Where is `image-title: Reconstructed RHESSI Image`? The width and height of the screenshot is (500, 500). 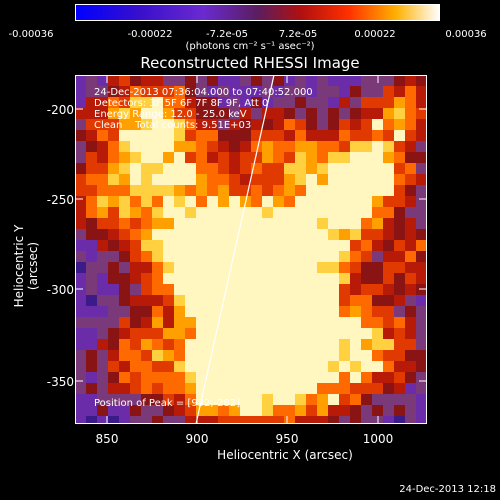 image-title: Reconstructed RHESSI Image is located at coordinates (250, 63).